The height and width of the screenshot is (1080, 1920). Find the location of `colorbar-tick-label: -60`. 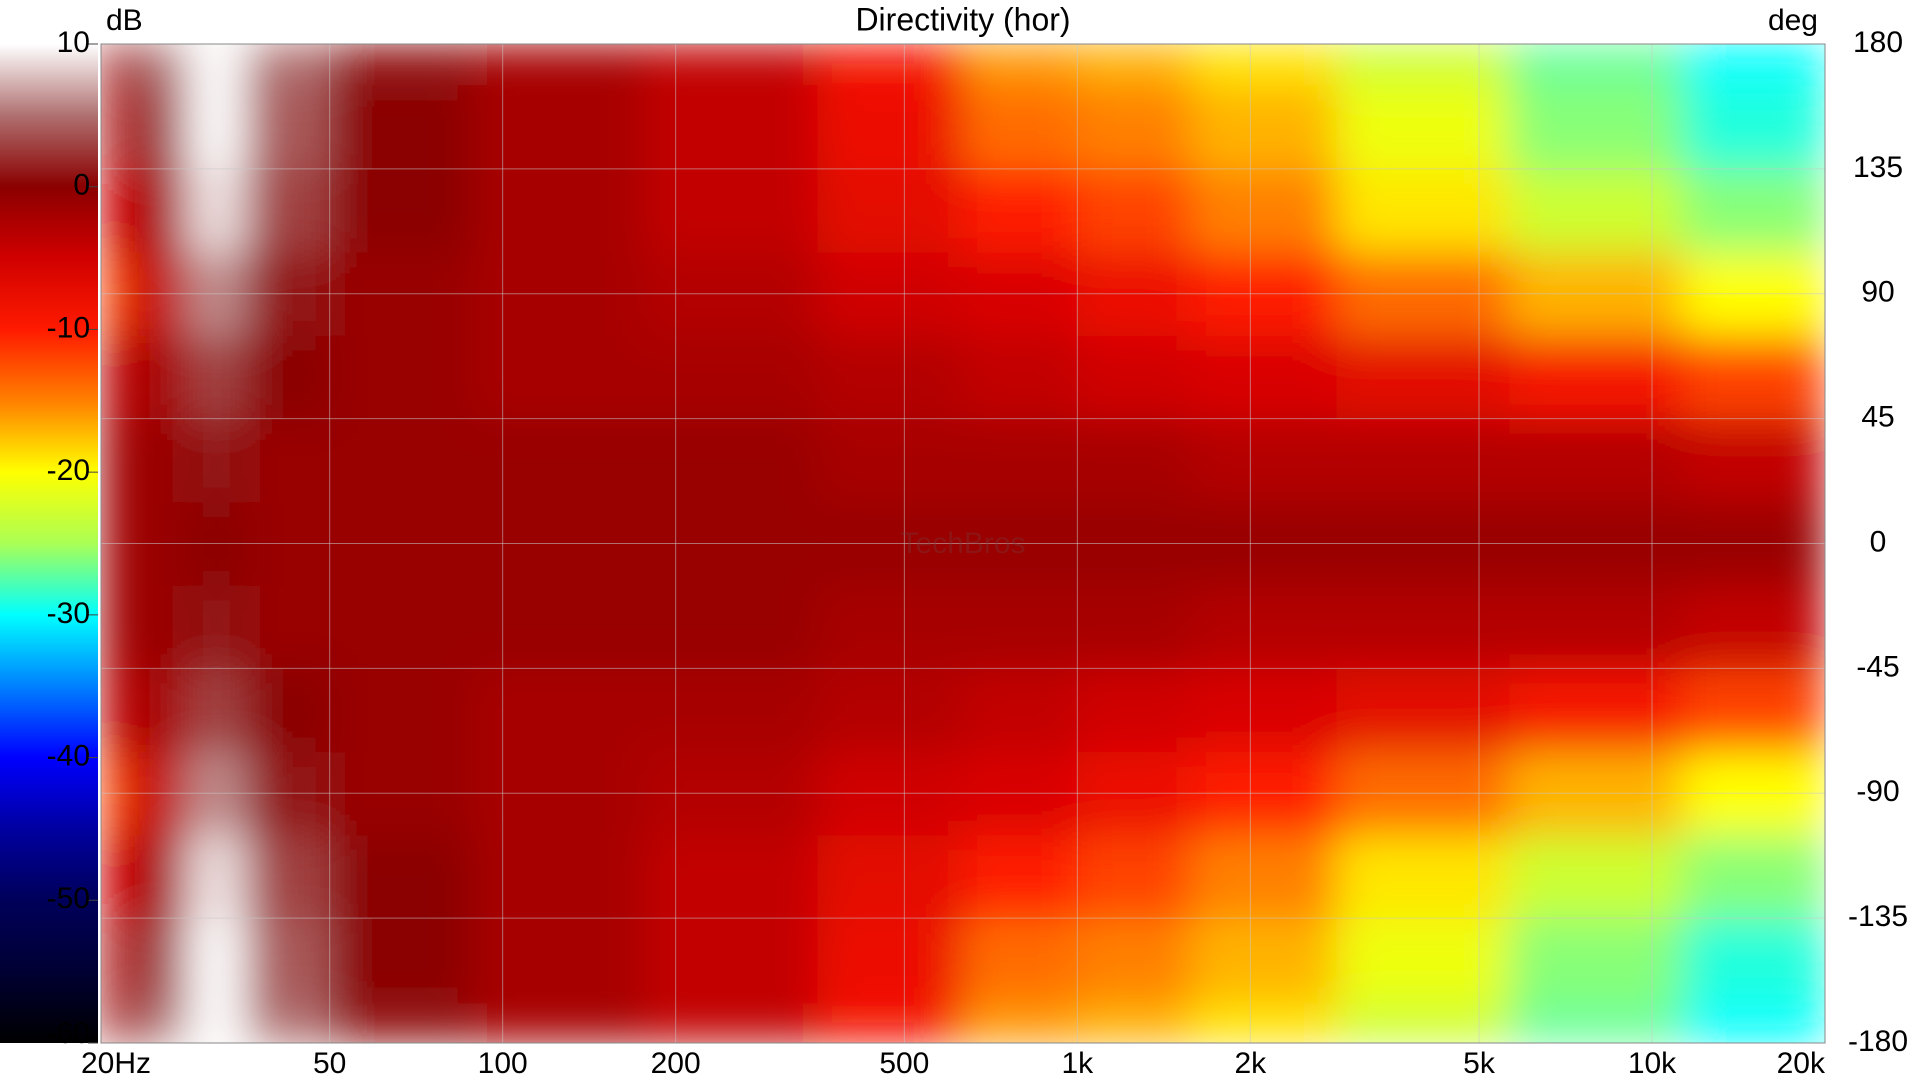

colorbar-tick-label: -60 is located at coordinates (68, 1033).